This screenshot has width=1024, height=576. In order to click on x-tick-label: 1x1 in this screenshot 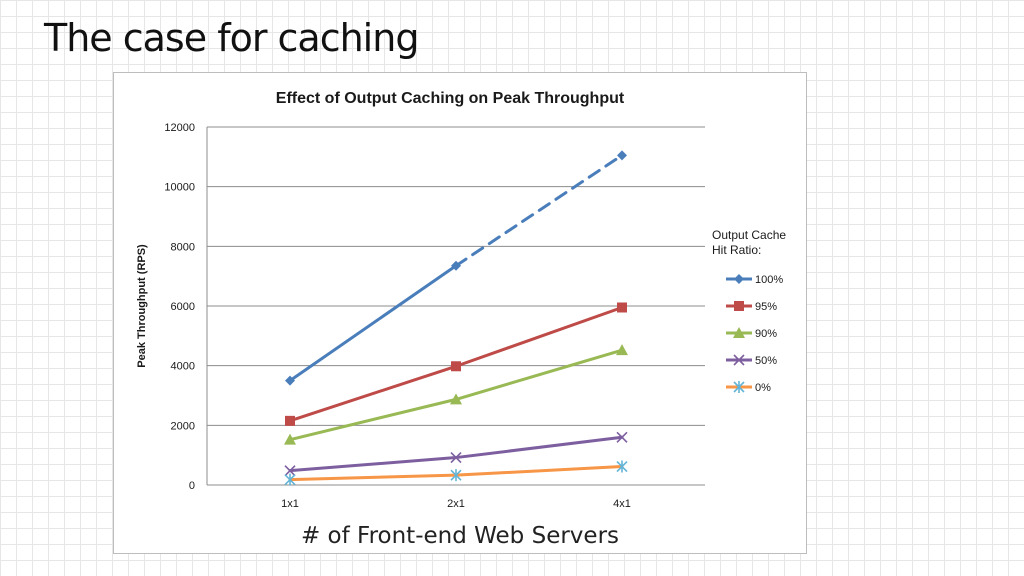, I will do `click(290, 504)`.